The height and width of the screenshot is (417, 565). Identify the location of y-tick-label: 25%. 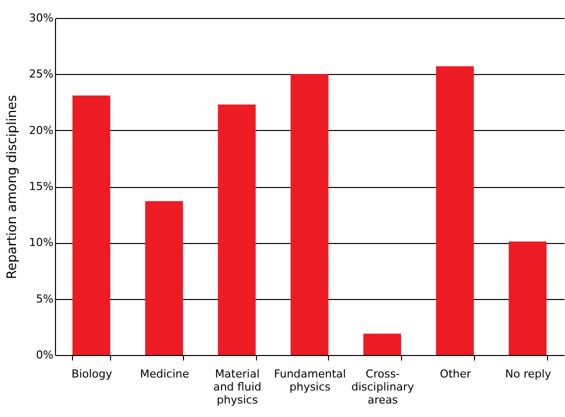
(41, 74).